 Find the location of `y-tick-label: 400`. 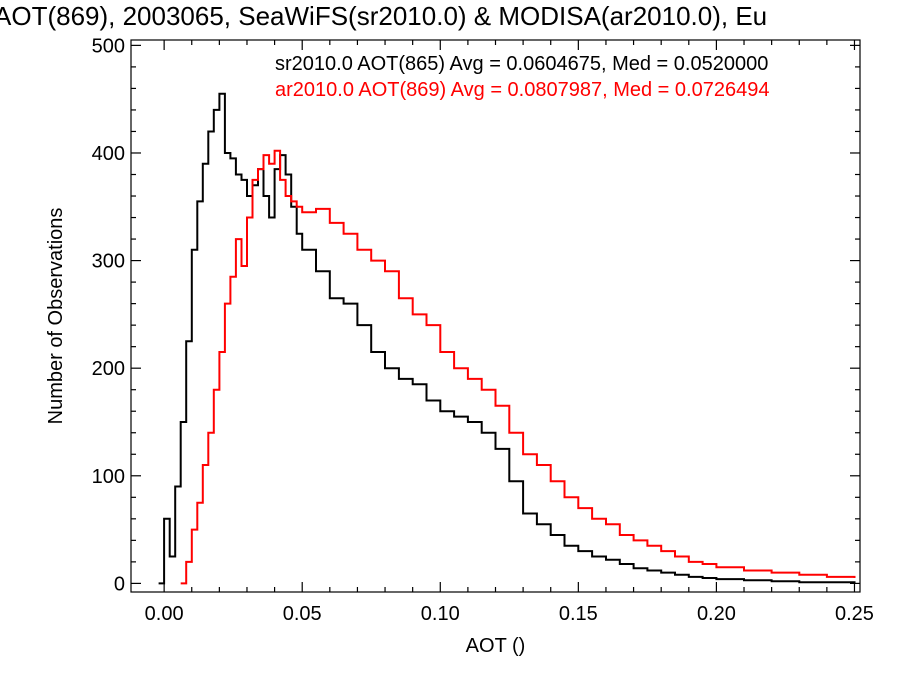

y-tick-label: 400 is located at coordinates (108, 154).